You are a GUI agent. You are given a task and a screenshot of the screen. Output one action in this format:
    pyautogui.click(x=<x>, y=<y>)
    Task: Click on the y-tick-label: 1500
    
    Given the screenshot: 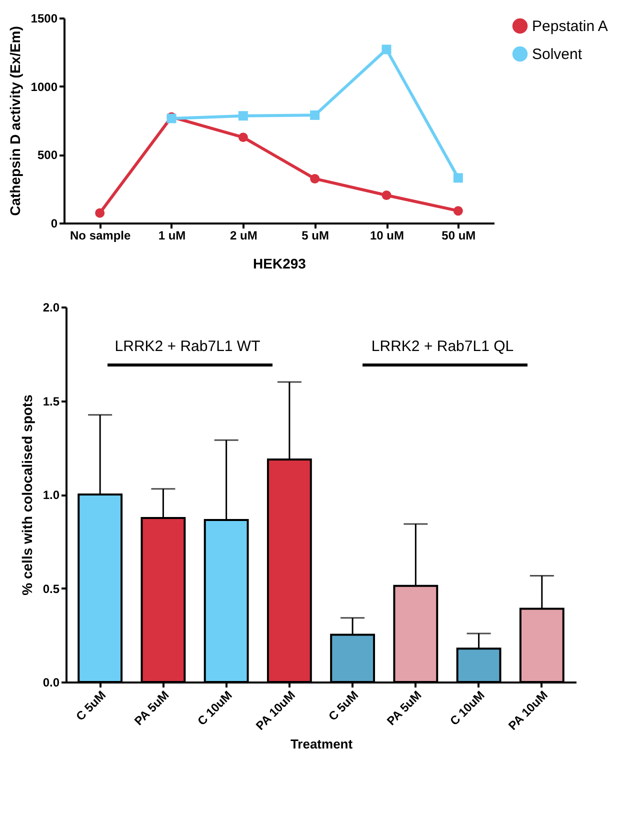 What is the action you would take?
    pyautogui.click(x=44, y=19)
    